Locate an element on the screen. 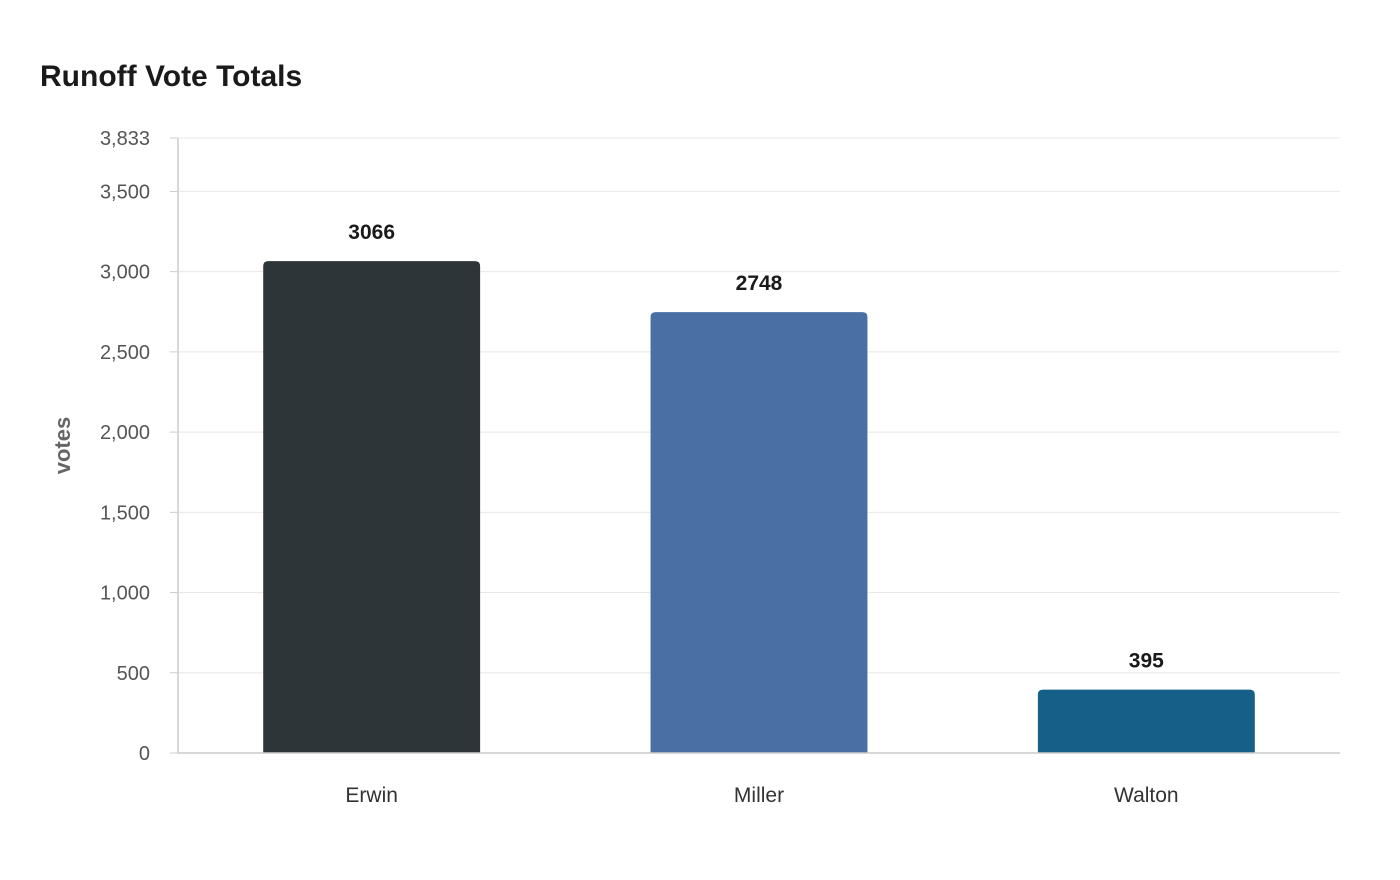 The width and height of the screenshot is (1400, 880). value-label-miller: 2748 is located at coordinates (759, 283).